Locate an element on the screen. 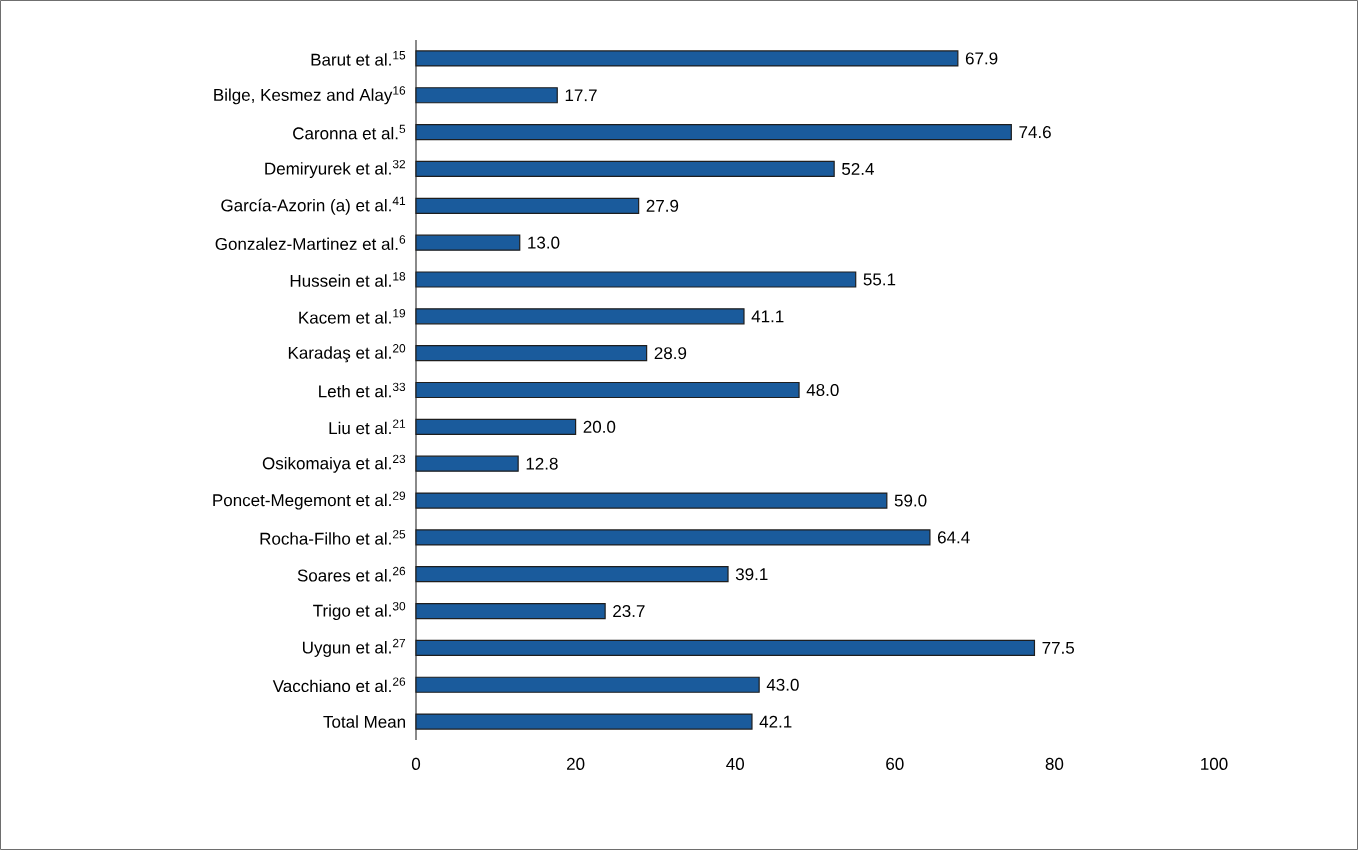 The image size is (1358, 850). data-label: 13.0 is located at coordinates (544, 242).